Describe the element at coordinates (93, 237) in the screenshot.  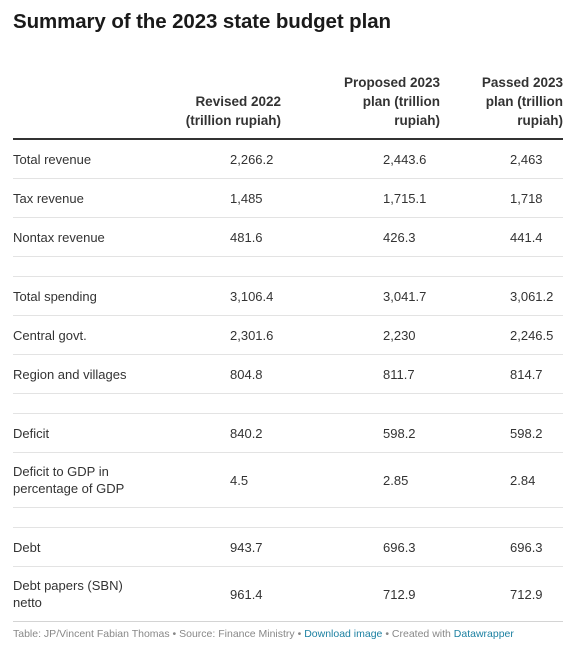
I see `row-label-nontax-revenue: Nontax revenue` at that location.